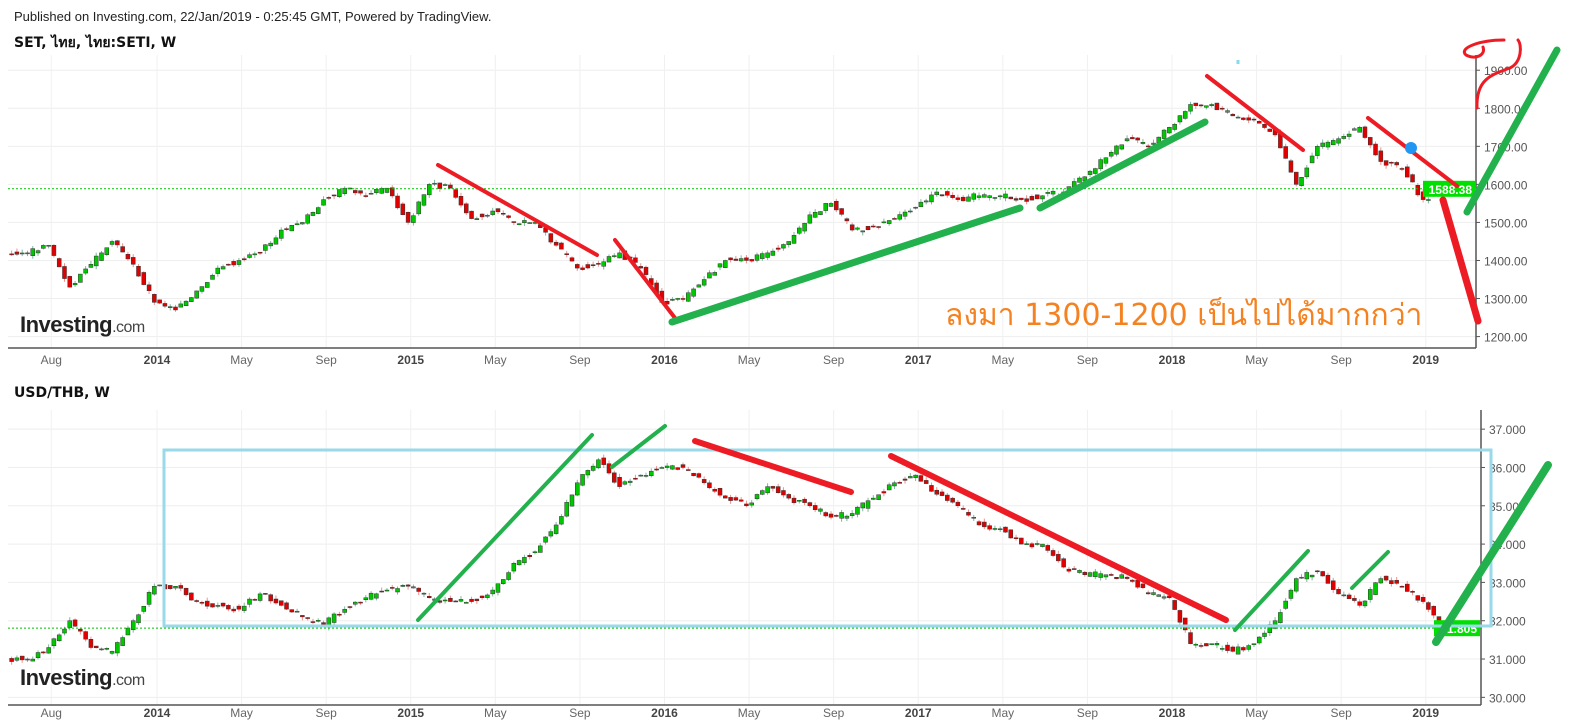 This screenshot has height=726, width=1570. Describe the element at coordinates (1506, 109) in the screenshot. I see `y-tick-label: 1800.00` at that location.